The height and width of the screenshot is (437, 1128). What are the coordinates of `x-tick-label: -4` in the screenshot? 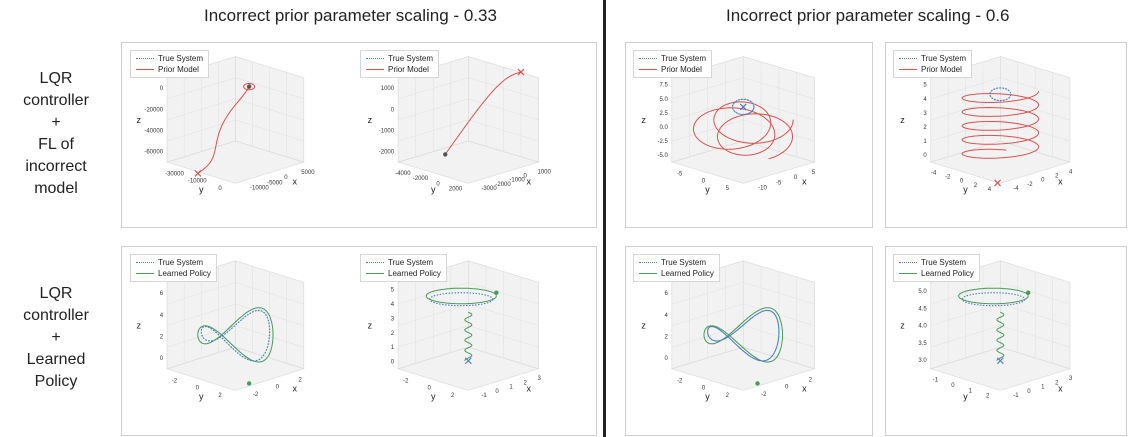 It's located at (1016, 189).